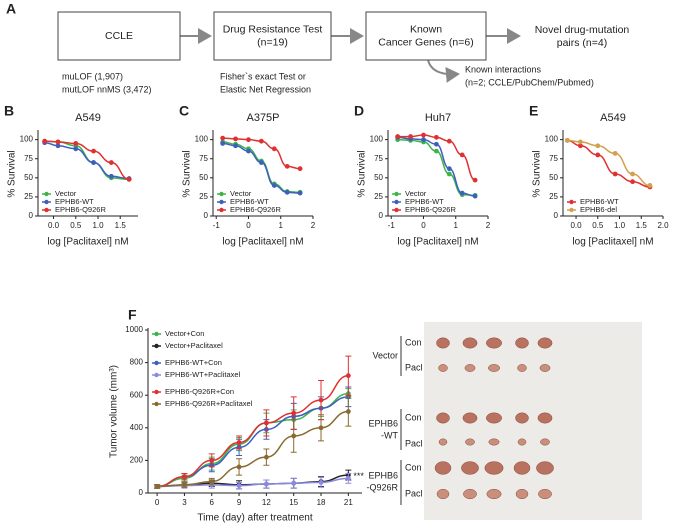 This screenshot has height=532, width=685. What do you see at coordinates (385, 355) in the screenshot?
I see `group-label: Vector` at bounding box center [385, 355].